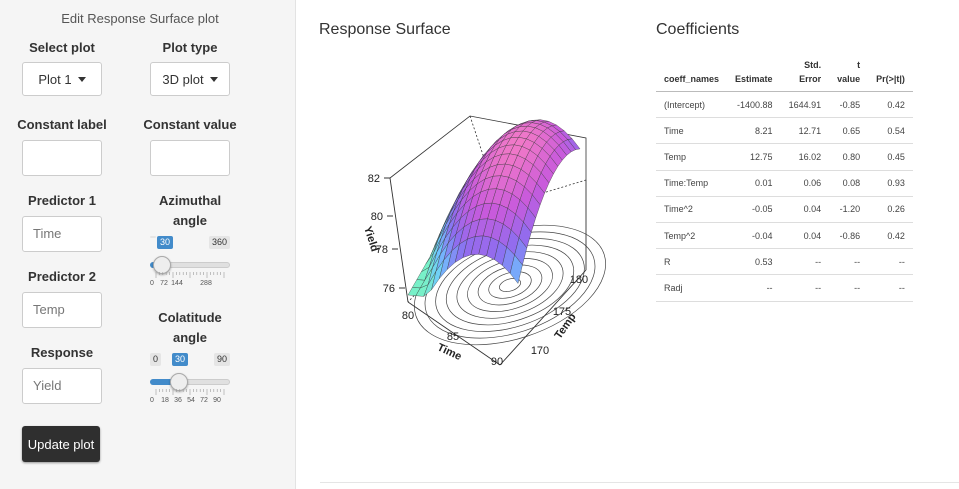  What do you see at coordinates (692, 157) in the screenshot?
I see `table-cell: Temp` at bounding box center [692, 157].